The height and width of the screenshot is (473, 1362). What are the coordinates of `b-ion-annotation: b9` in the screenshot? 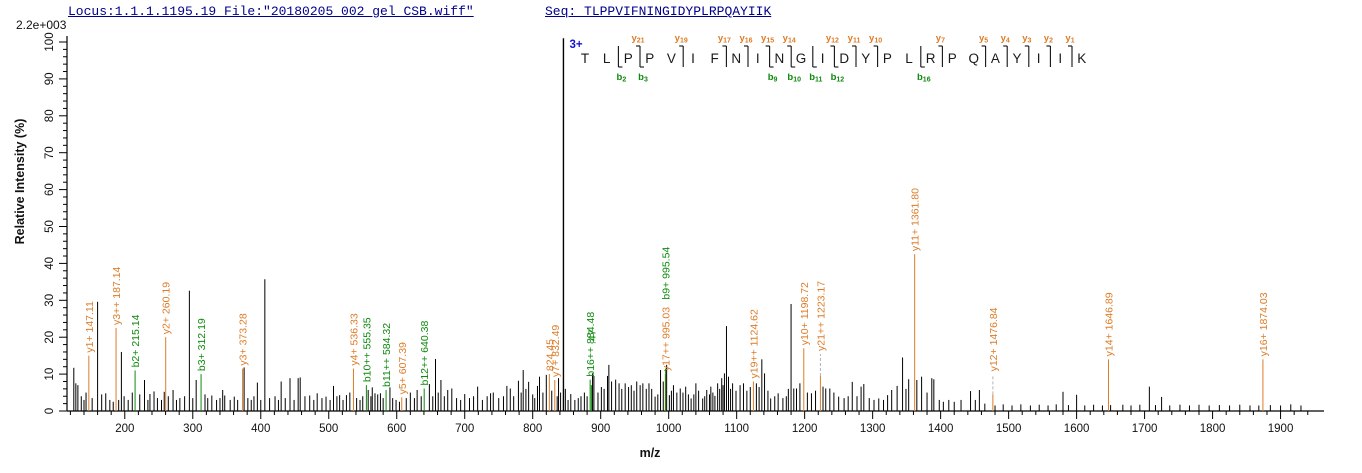 It's located at (773, 78).